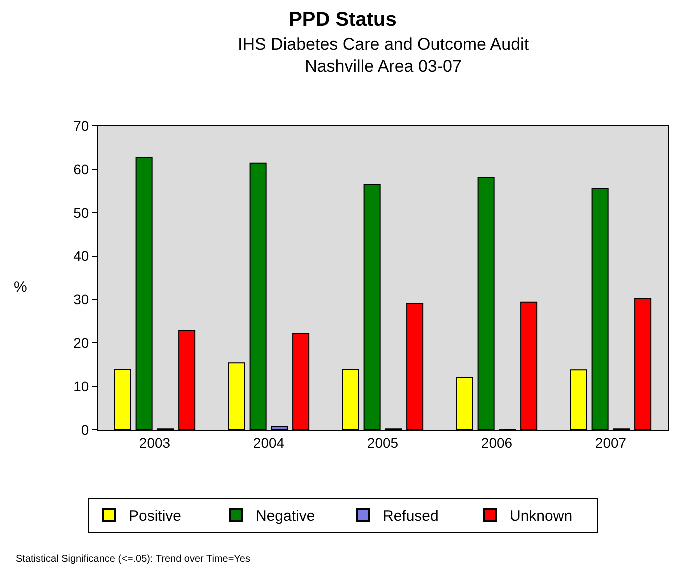 This screenshot has height=567, width=686. Describe the element at coordinates (133, 559) in the screenshot. I see `text: Statistical Significance (<=.05): Trend over Time=Yes` at that location.